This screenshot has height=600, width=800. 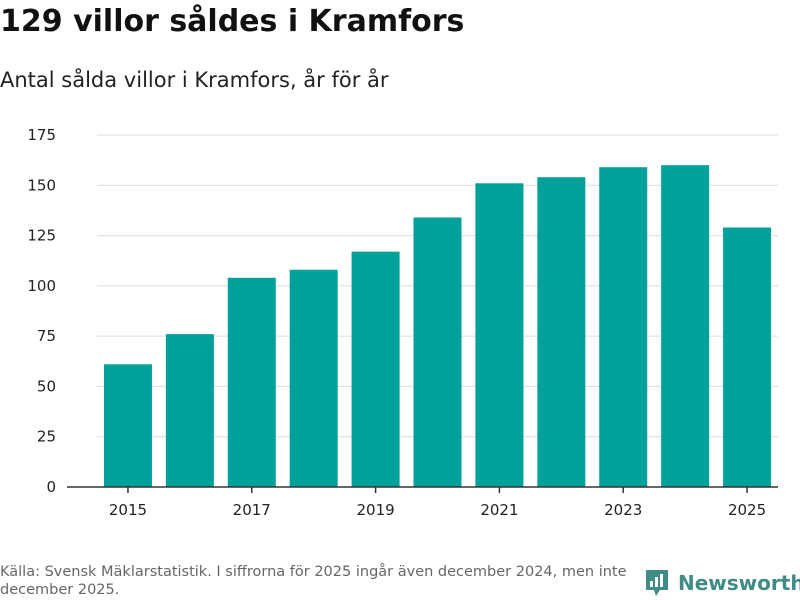 What do you see at coordinates (51, 487) in the screenshot?
I see `y-tick-label: 0` at bounding box center [51, 487].